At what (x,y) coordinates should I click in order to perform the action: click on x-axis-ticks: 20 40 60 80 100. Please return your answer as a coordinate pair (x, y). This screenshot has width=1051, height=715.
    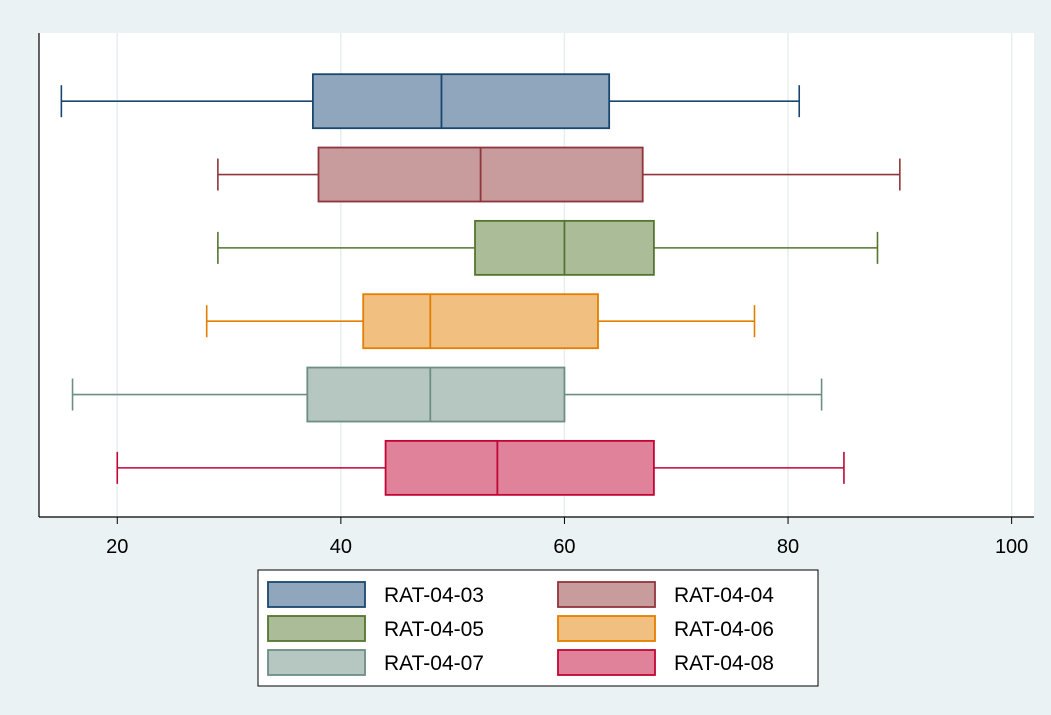
    Looking at the image, I should click on (567, 537).